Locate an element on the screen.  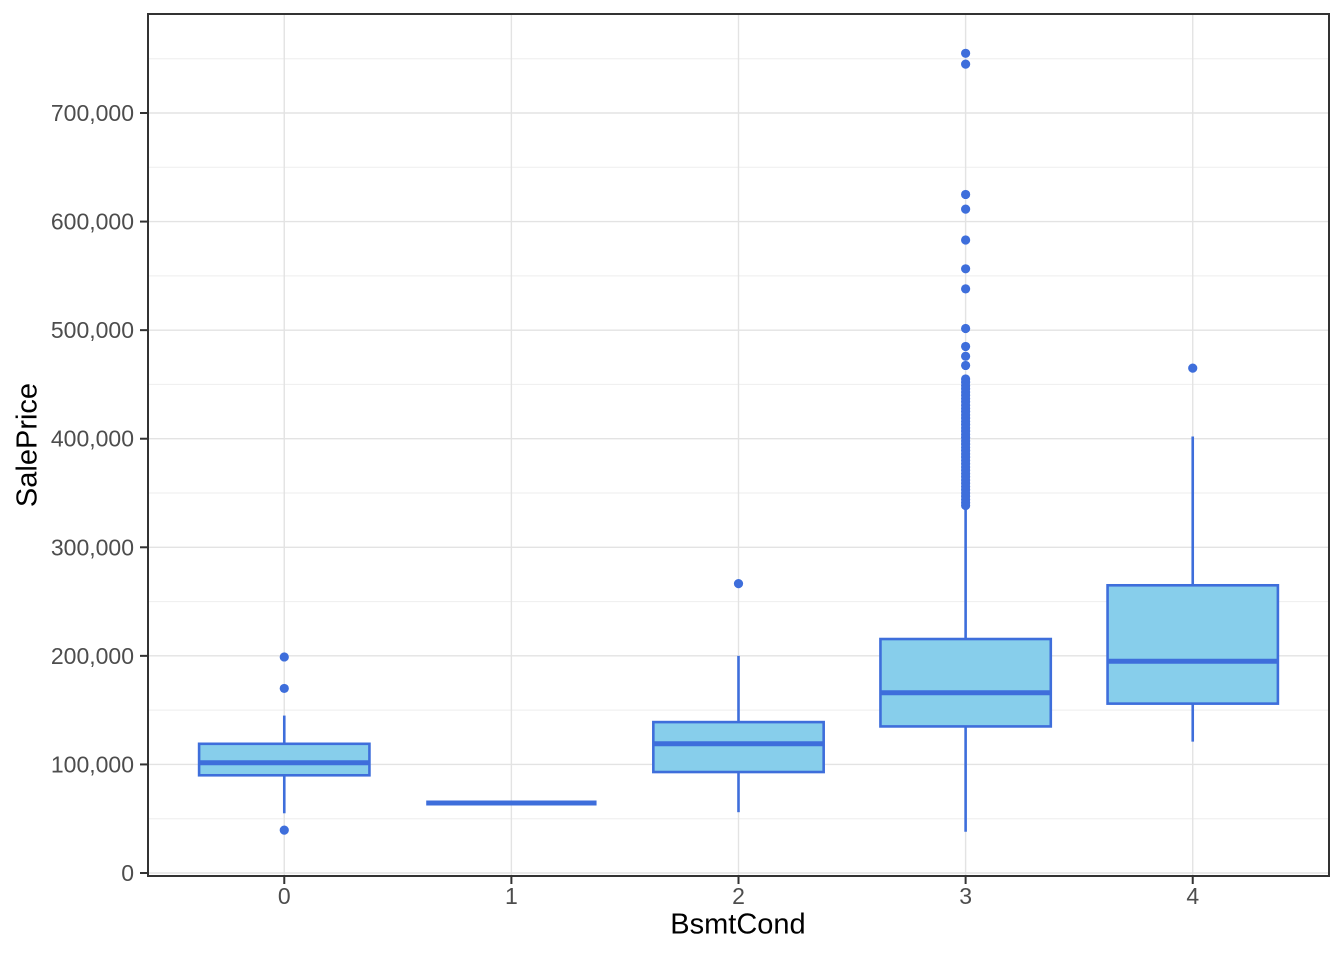
x-tick-label: 0 is located at coordinates (284, 896).